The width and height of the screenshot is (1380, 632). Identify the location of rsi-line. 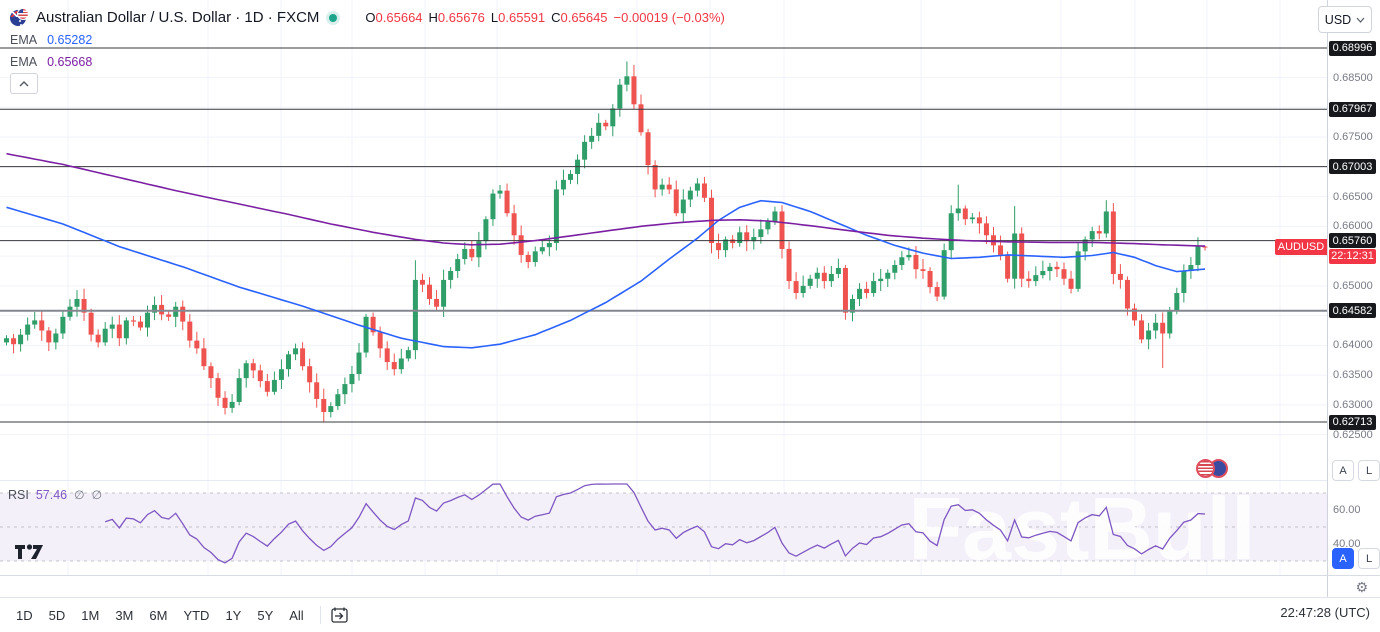
(655, 523).